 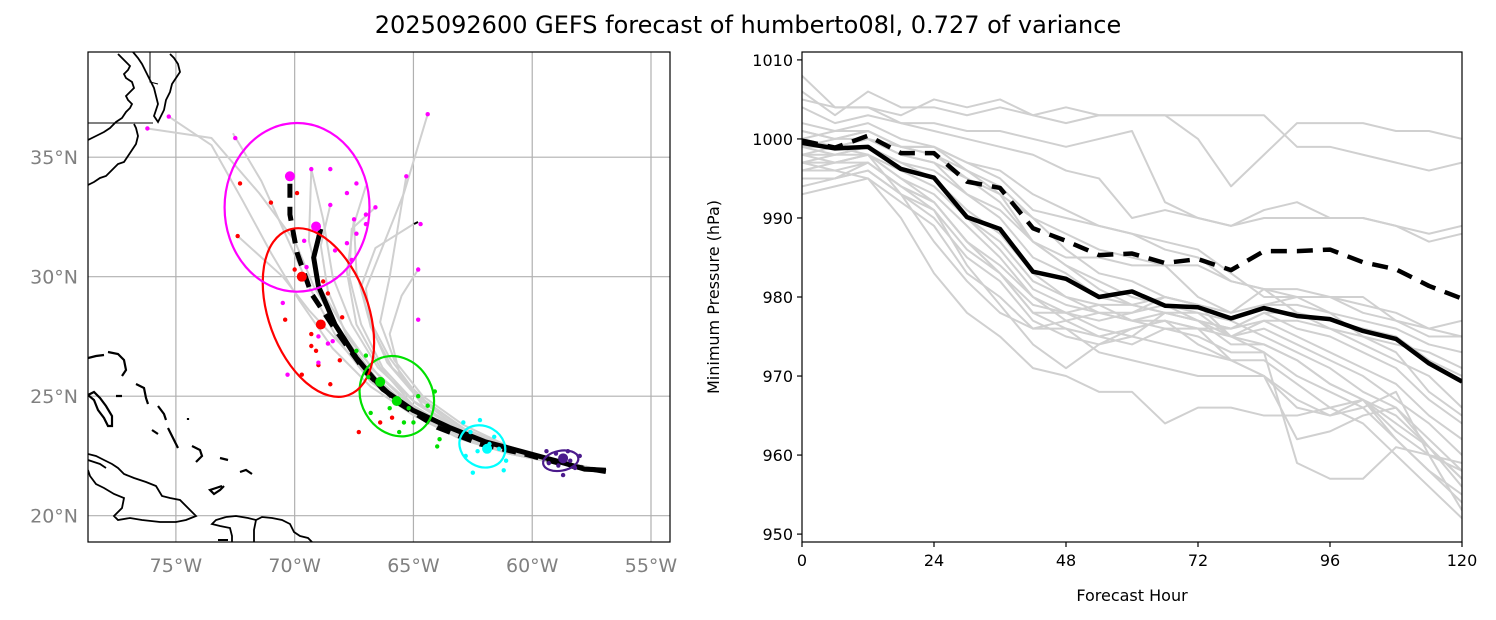 I want to click on map-y-tick-label: 30°N, so click(x=54, y=278).